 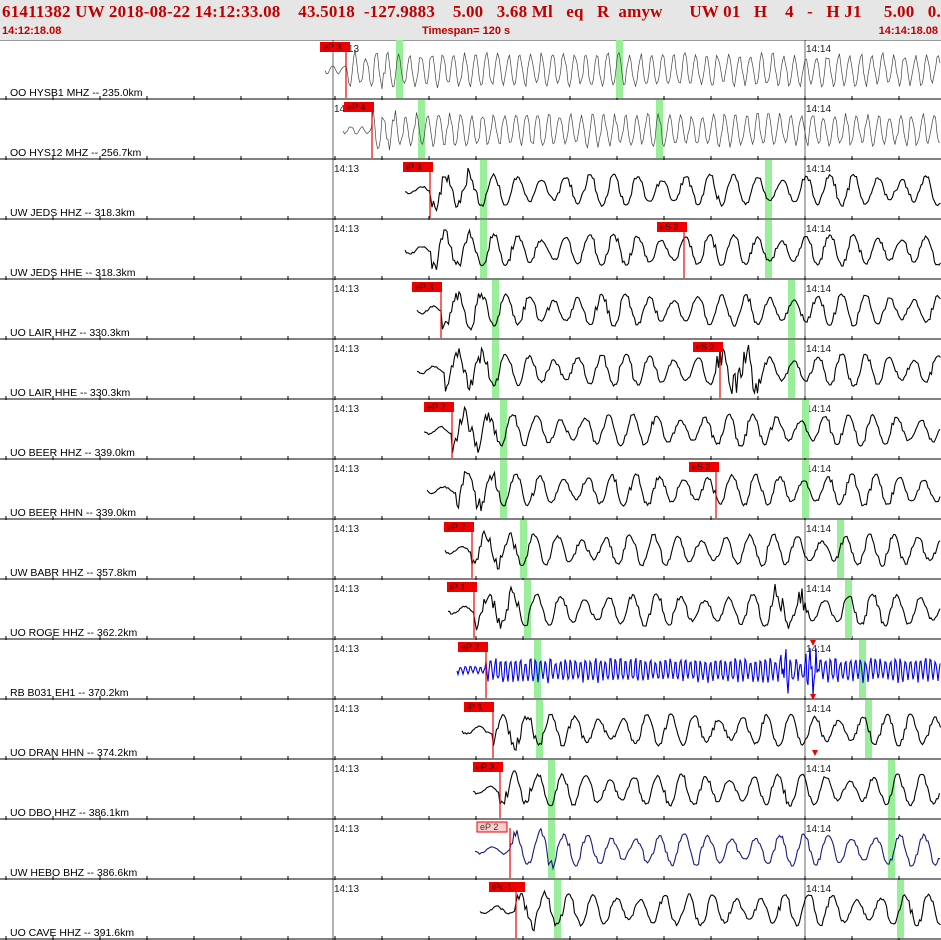 What do you see at coordinates (470, 790) in the screenshot?
I see `trace-row: 14:13 14:14 eP 3 UO DBO HHZ -- 386.1km` at bounding box center [470, 790].